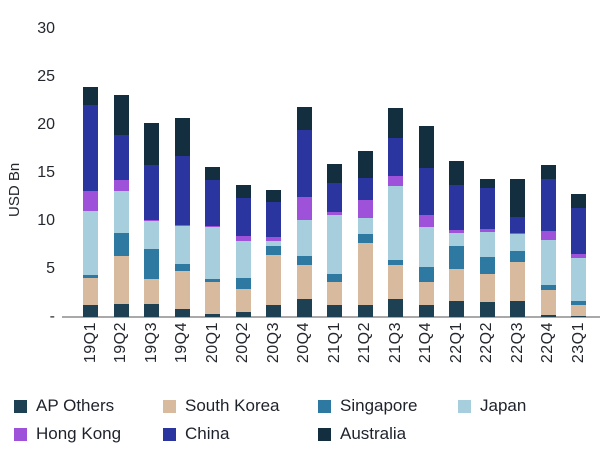 Image resolution: width=603 pixels, height=457 pixels. What do you see at coordinates (46, 172) in the screenshot?
I see `y-tick-label: 15` at bounding box center [46, 172].